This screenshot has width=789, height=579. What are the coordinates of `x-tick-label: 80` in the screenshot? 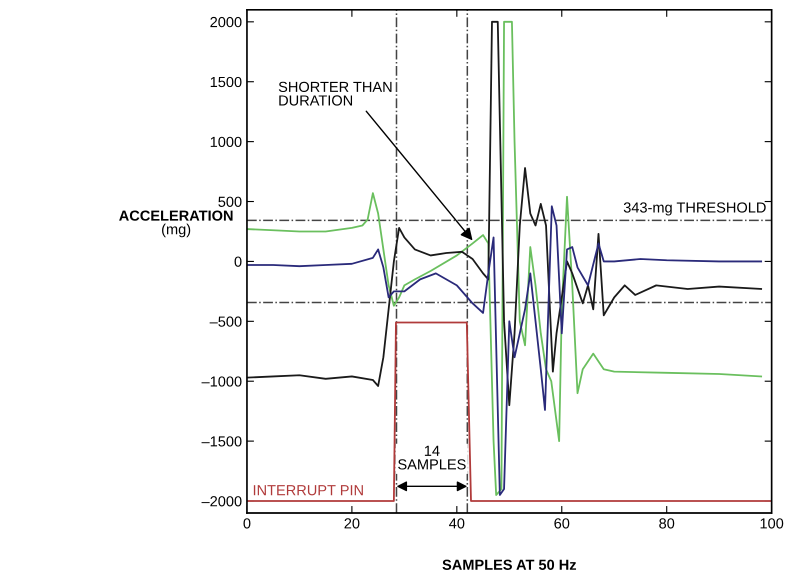 It's located at (666, 523).